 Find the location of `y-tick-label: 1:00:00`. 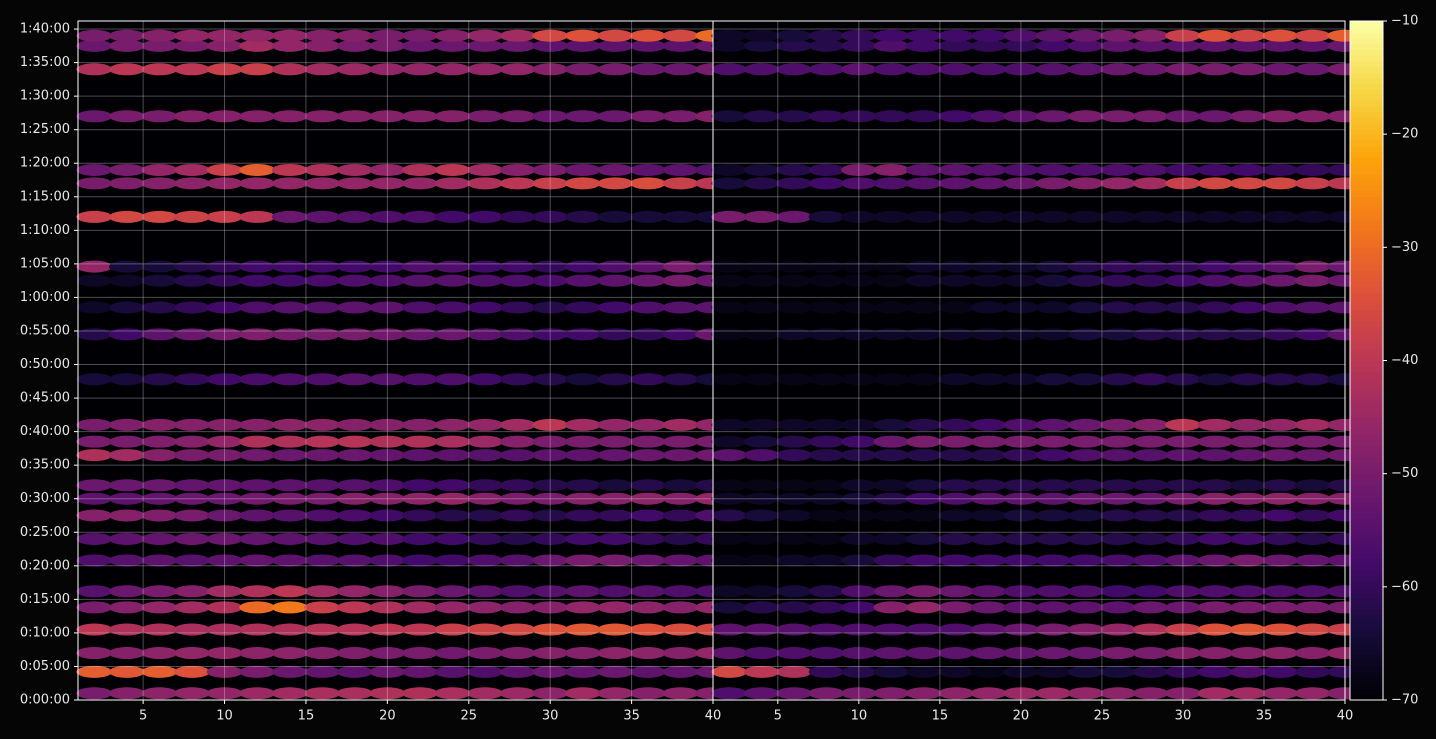

y-tick-label: 1:00:00 is located at coordinates (45, 297).